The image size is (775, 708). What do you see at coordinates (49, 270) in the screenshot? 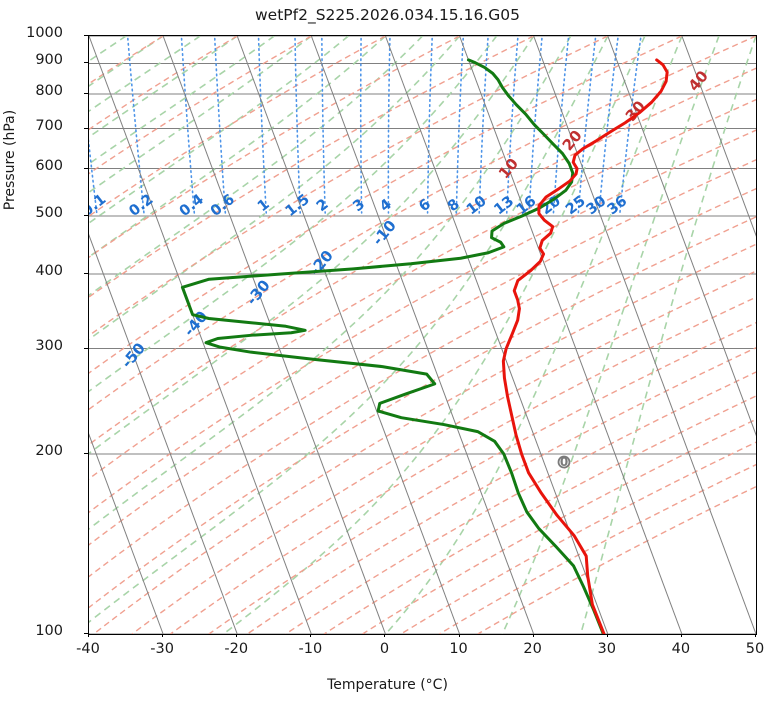
I see `y-axis-tick-label: 400` at bounding box center [49, 270].